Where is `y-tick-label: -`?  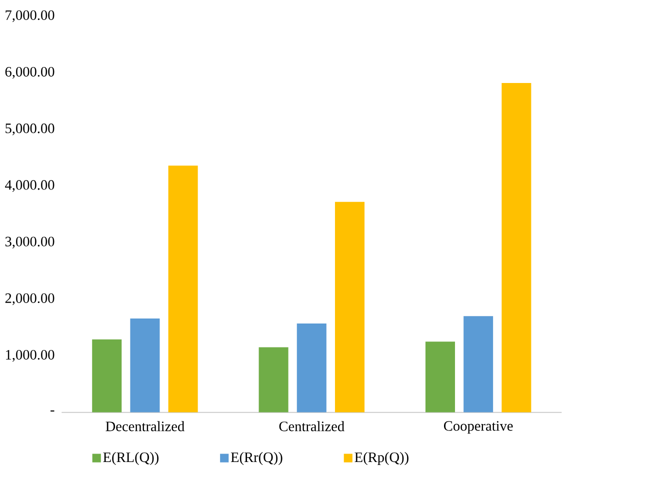 y-tick-label: - is located at coordinates (52, 411).